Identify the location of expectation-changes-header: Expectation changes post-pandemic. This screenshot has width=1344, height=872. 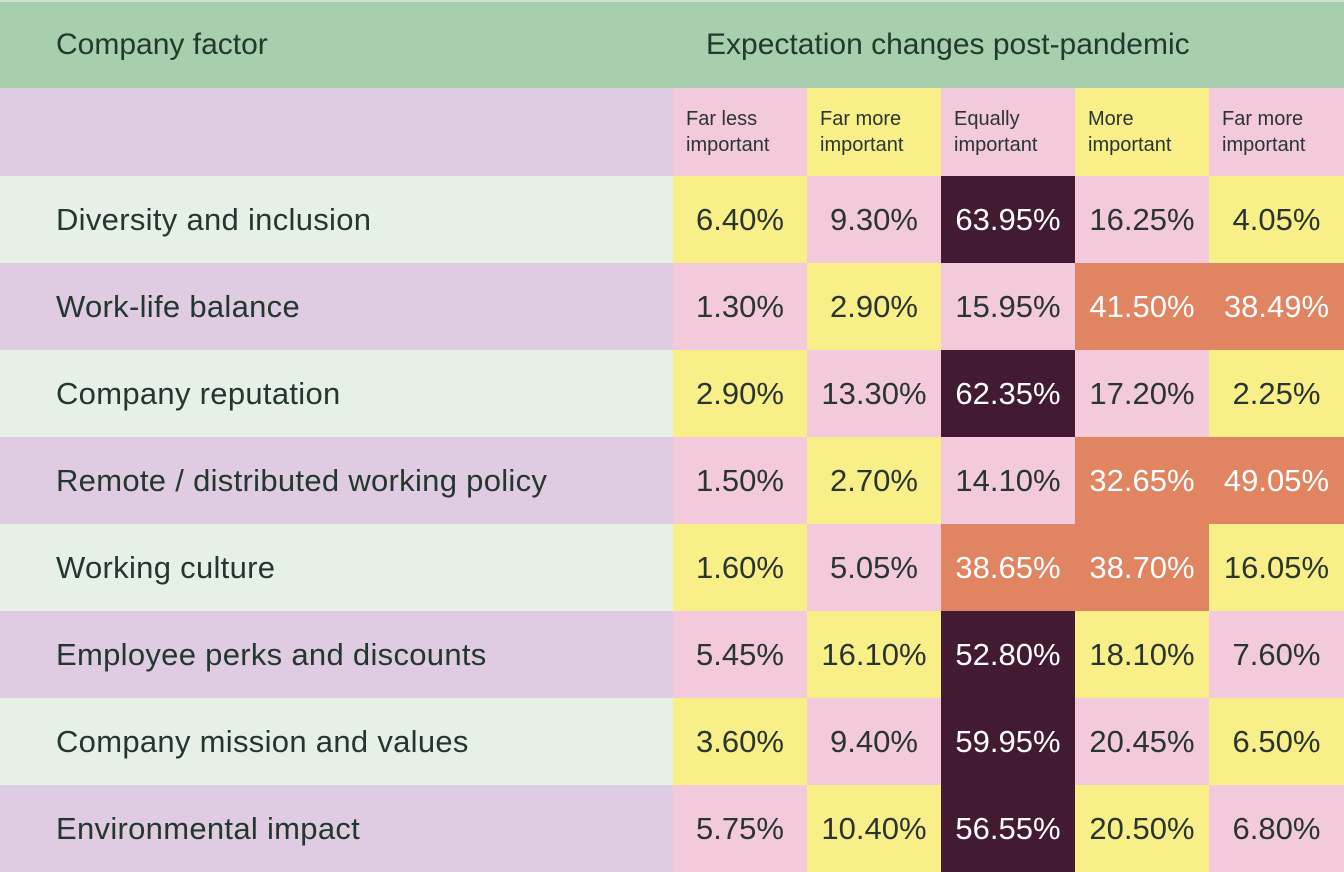
(1008, 44).